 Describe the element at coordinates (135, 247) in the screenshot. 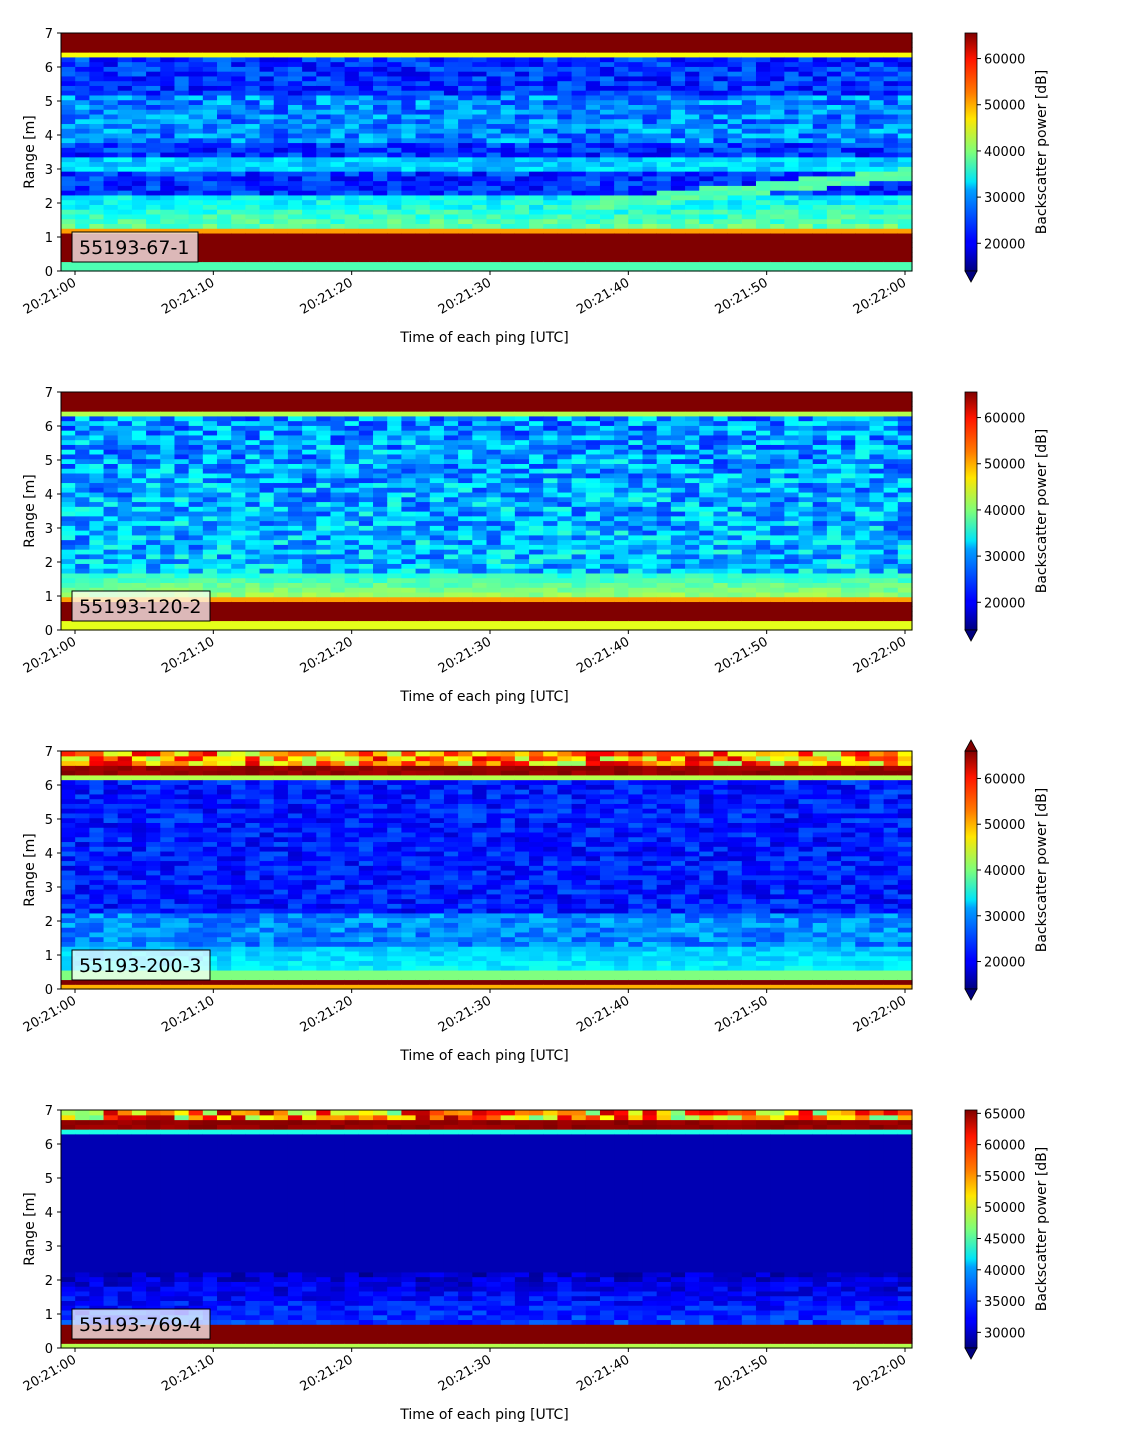

I see `sample-badge-box` at that location.